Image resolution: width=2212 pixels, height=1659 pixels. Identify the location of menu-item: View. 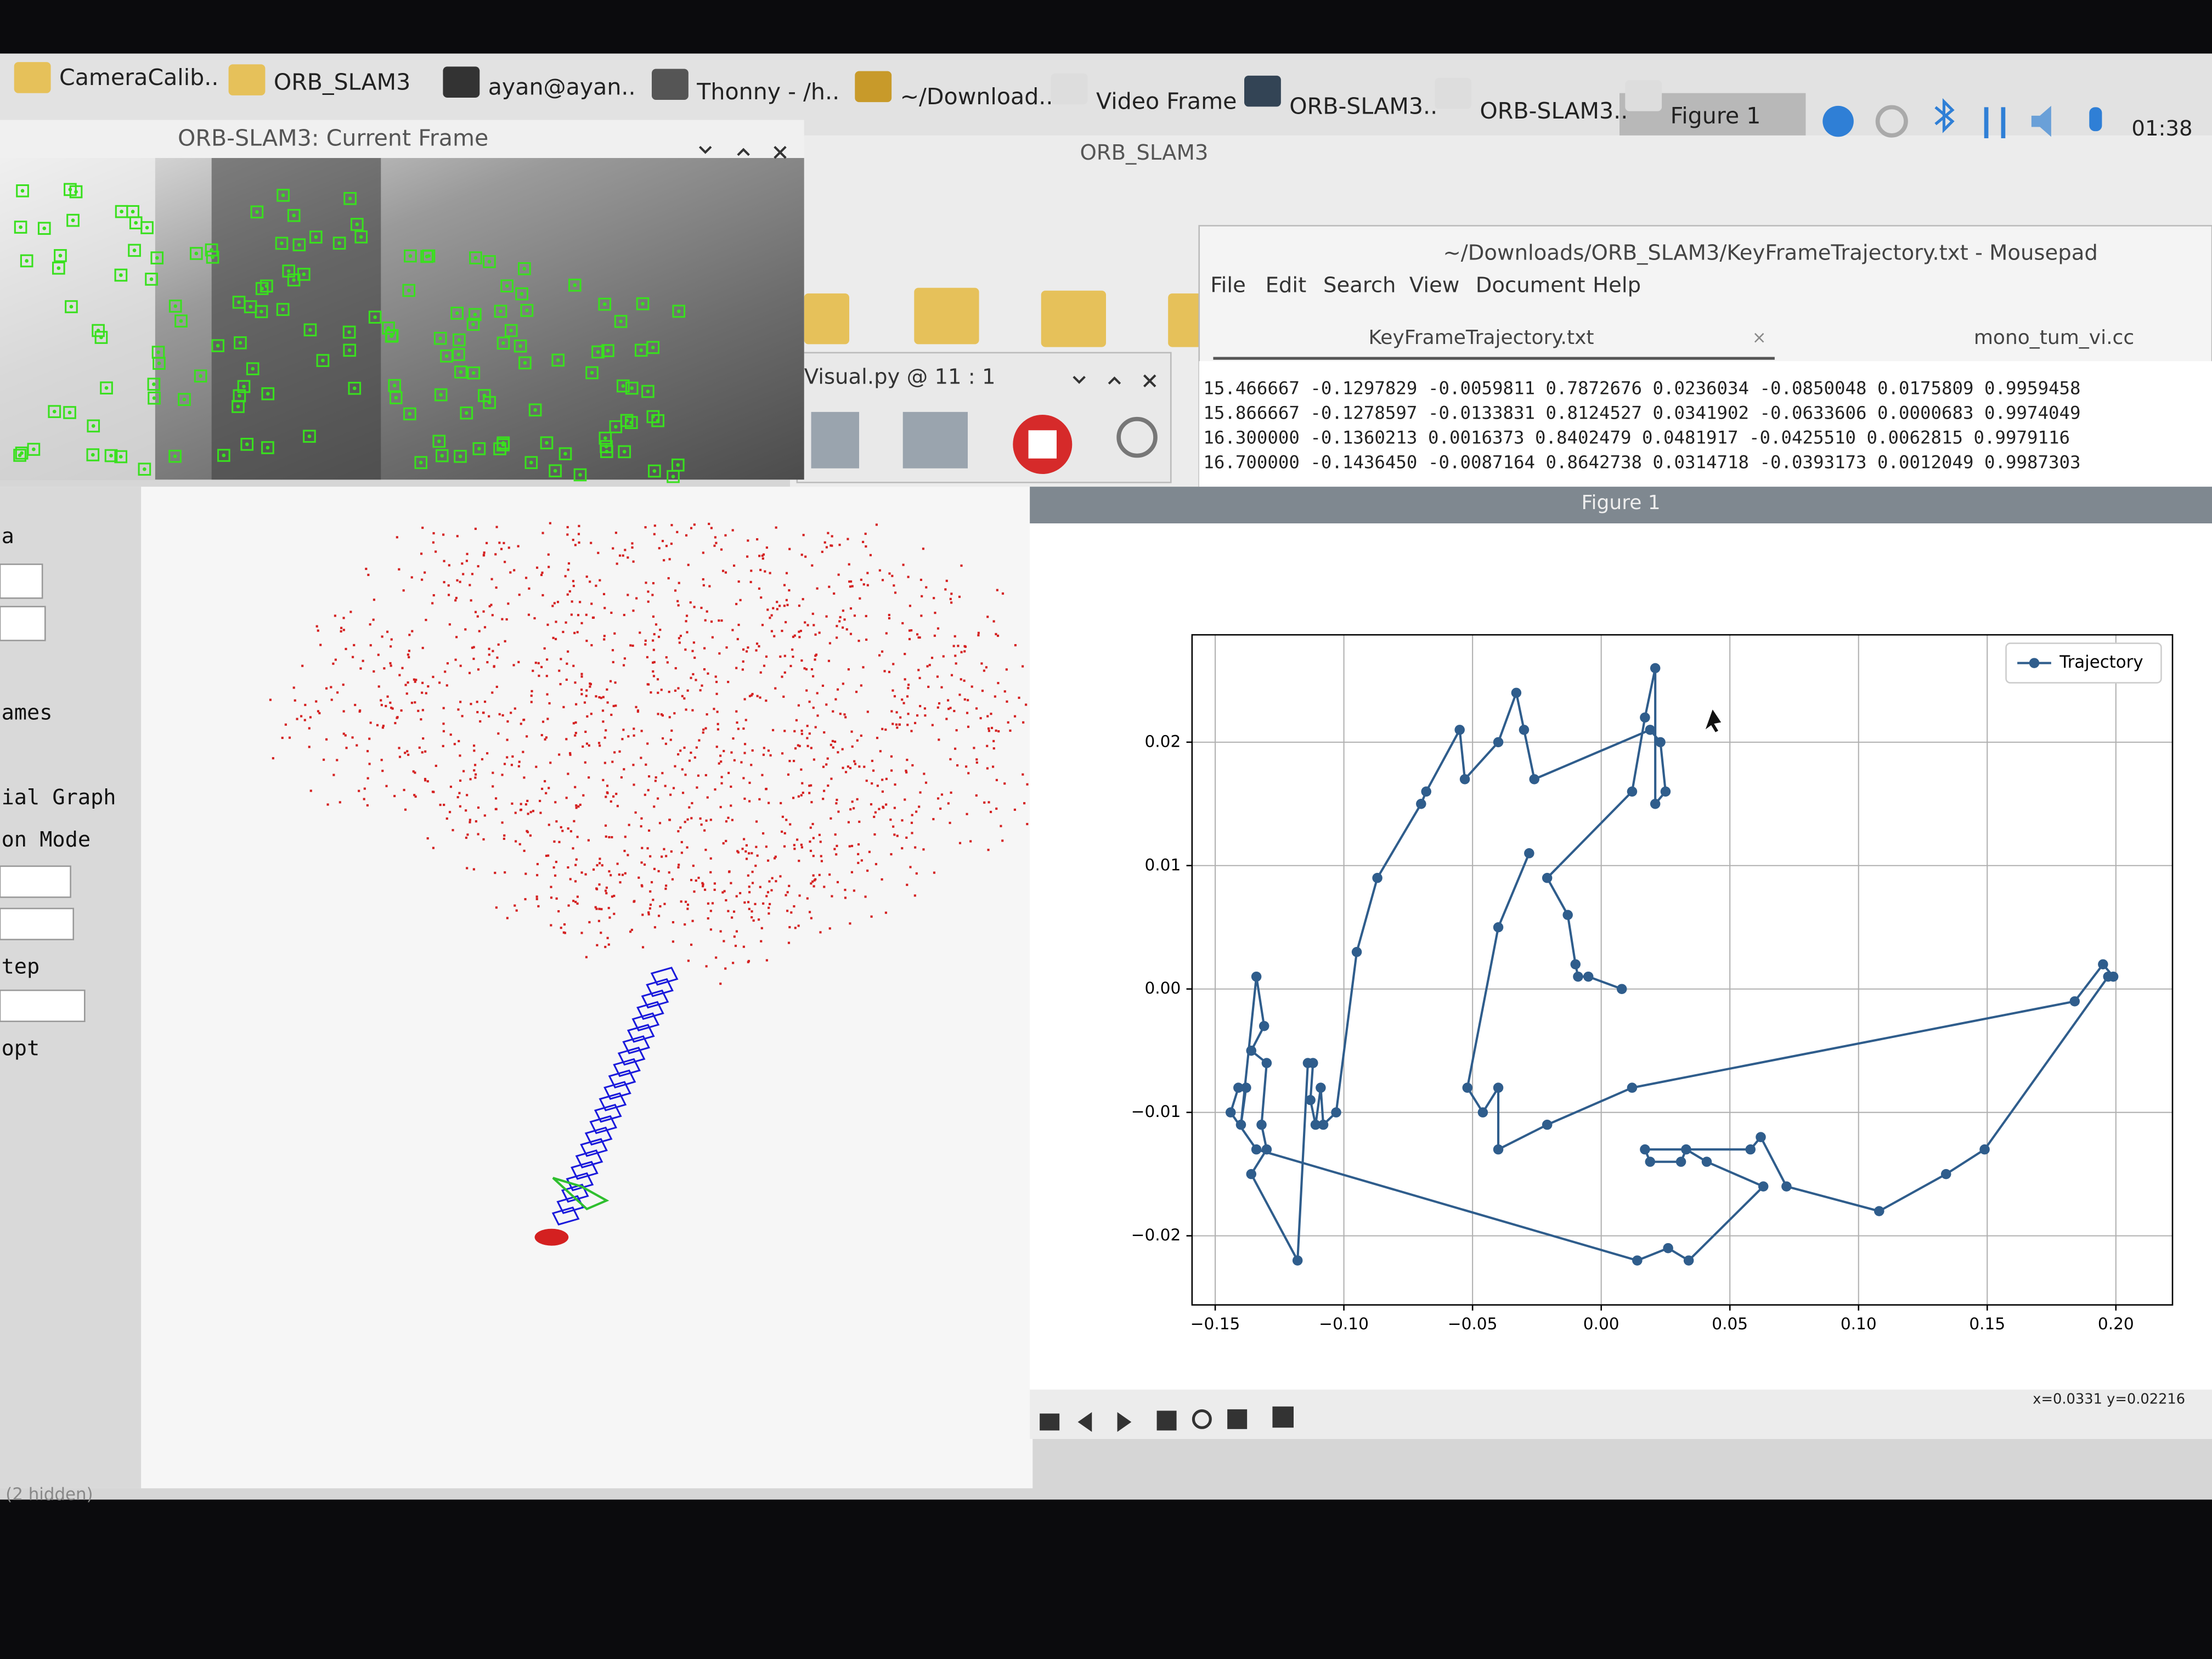
(1434, 285).